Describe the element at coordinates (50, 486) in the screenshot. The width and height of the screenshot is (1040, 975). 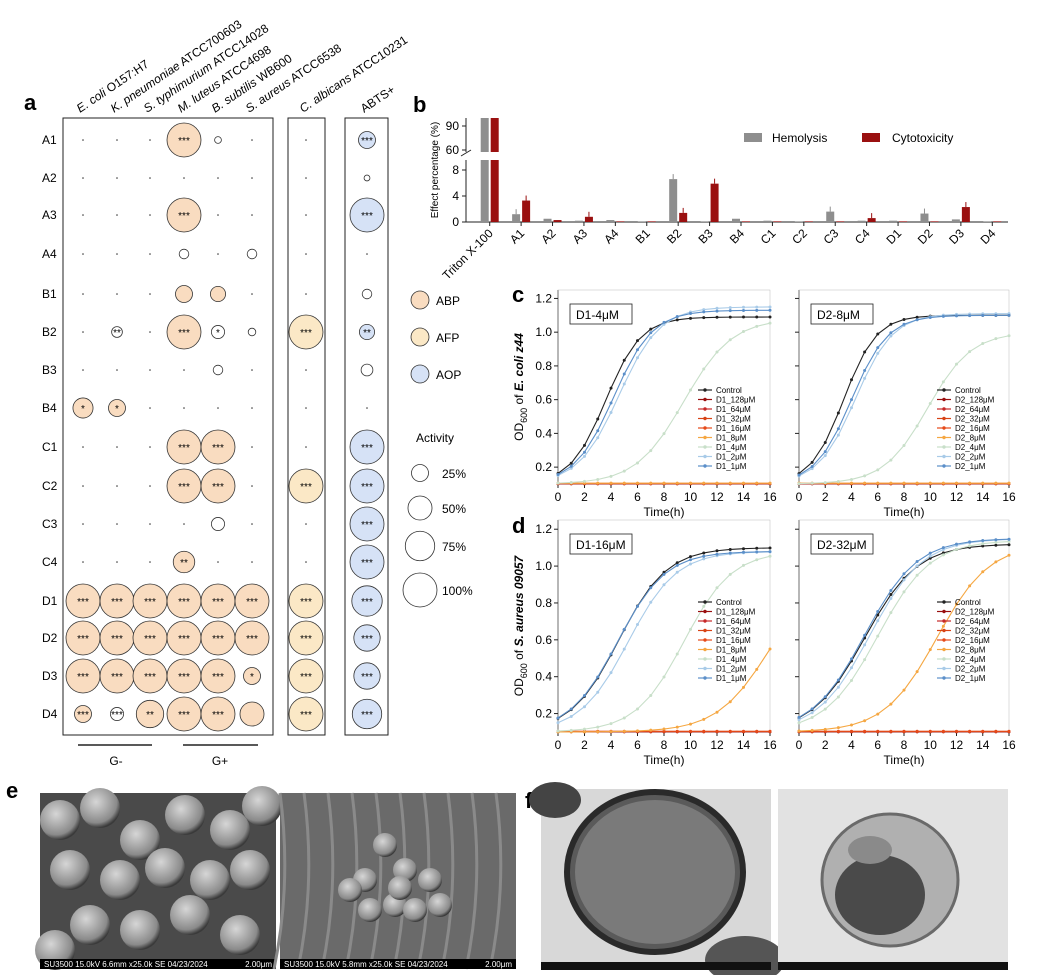
I see `row-label: C2` at that location.